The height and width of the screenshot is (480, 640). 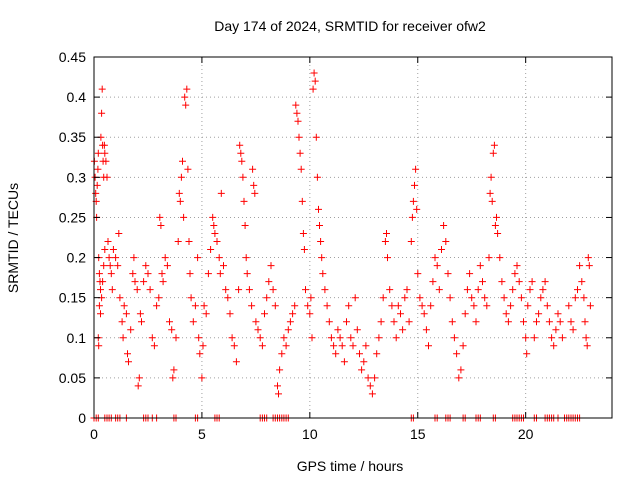 What do you see at coordinates (72, 217) in the screenshot?
I see `y-tick-label: 0.25` at bounding box center [72, 217].